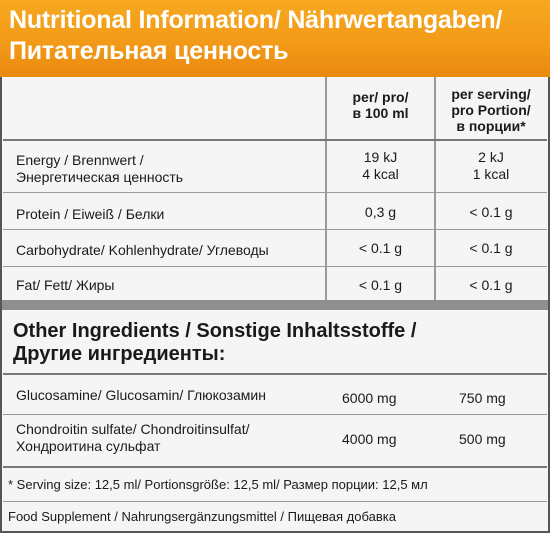 This screenshot has height=533, width=550. What do you see at coordinates (90, 214) in the screenshot?
I see `nutrient-label-protein: Protein / Eiweiß / Белки` at bounding box center [90, 214].